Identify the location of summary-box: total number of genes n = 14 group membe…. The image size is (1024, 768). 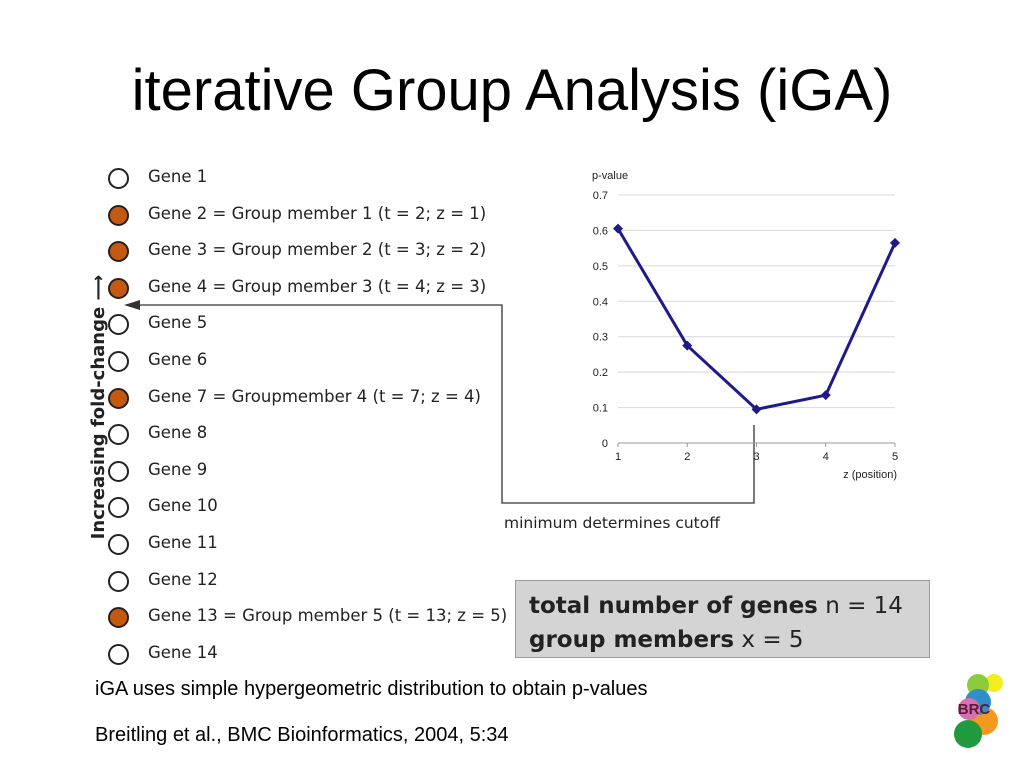
(722, 619).